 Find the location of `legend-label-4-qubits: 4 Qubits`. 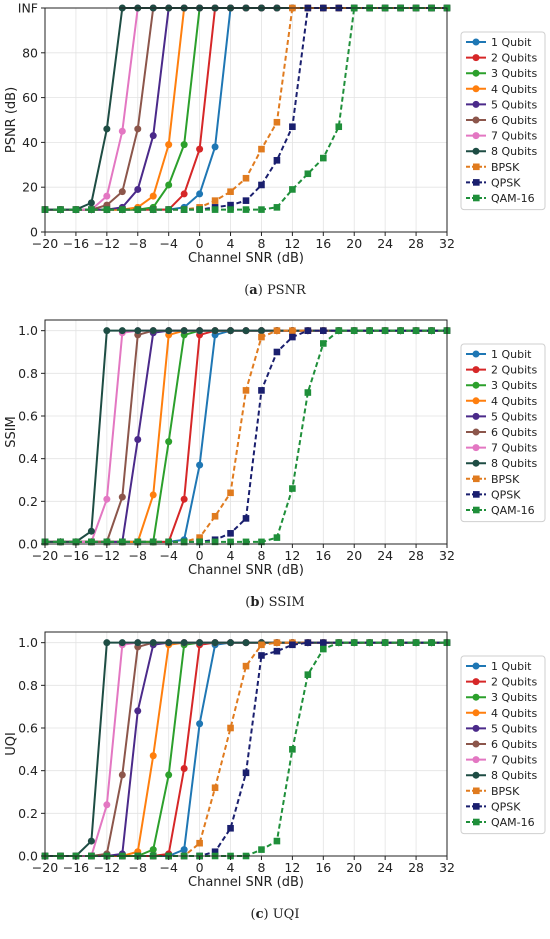

legend-label-4-qubits: 4 Qubits is located at coordinates (514, 713).